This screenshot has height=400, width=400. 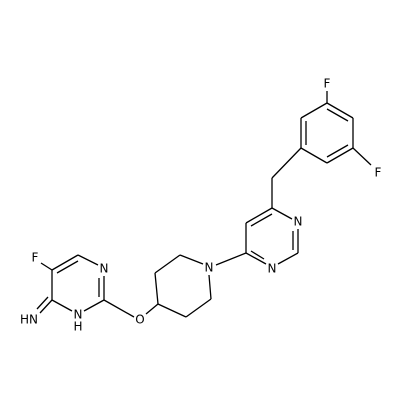 What do you see at coordinates (139, 320) in the screenshot?
I see `atom-label: O` at bounding box center [139, 320].